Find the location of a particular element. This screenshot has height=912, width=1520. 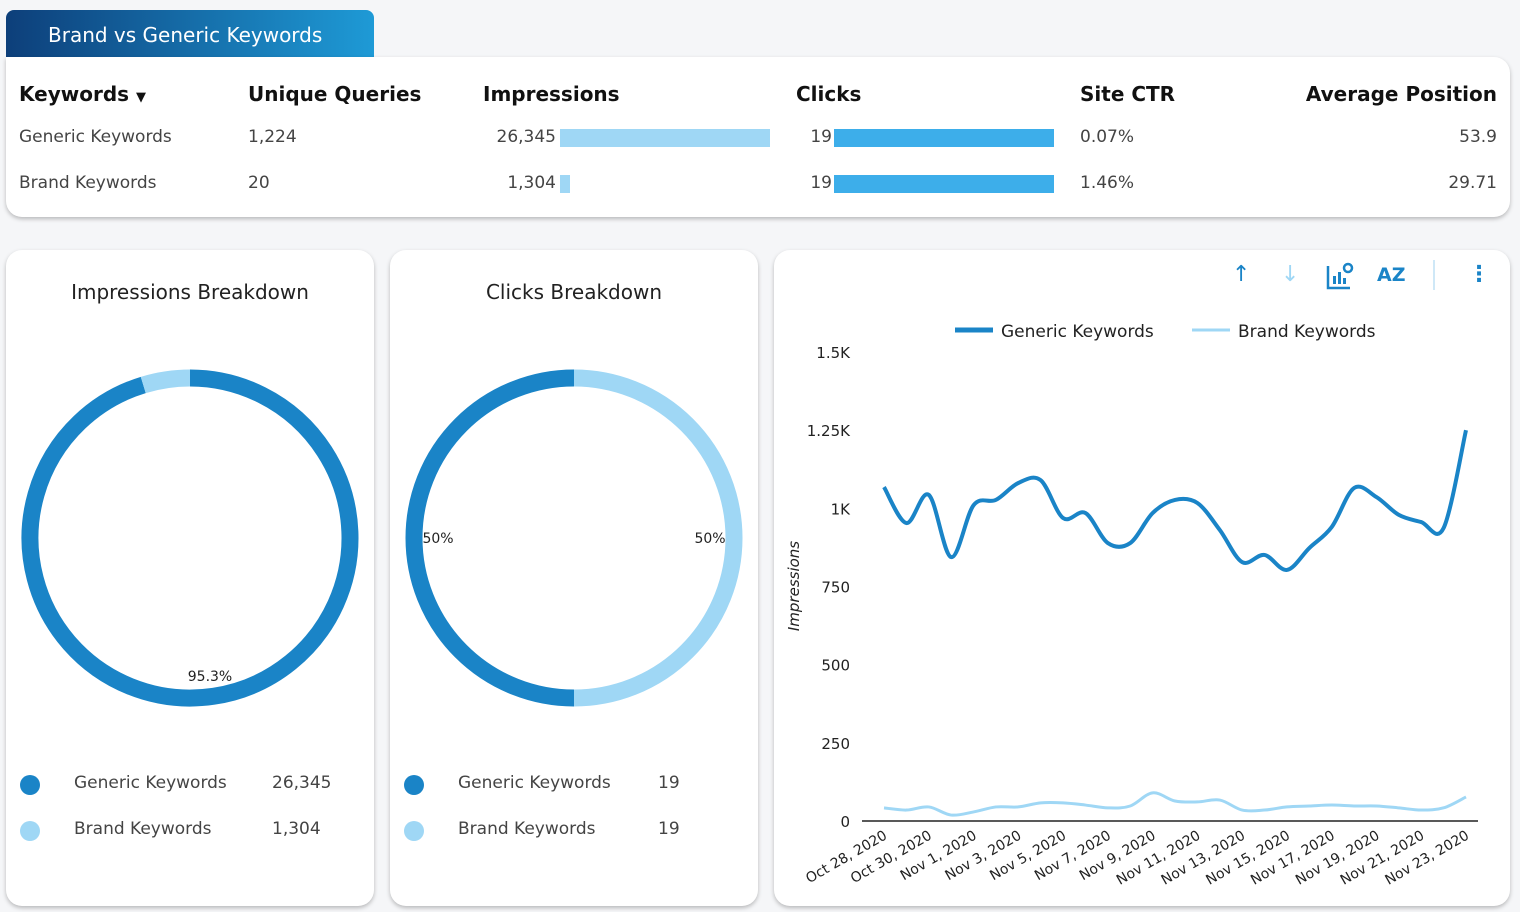

header-label: Keywords is located at coordinates (74, 94).